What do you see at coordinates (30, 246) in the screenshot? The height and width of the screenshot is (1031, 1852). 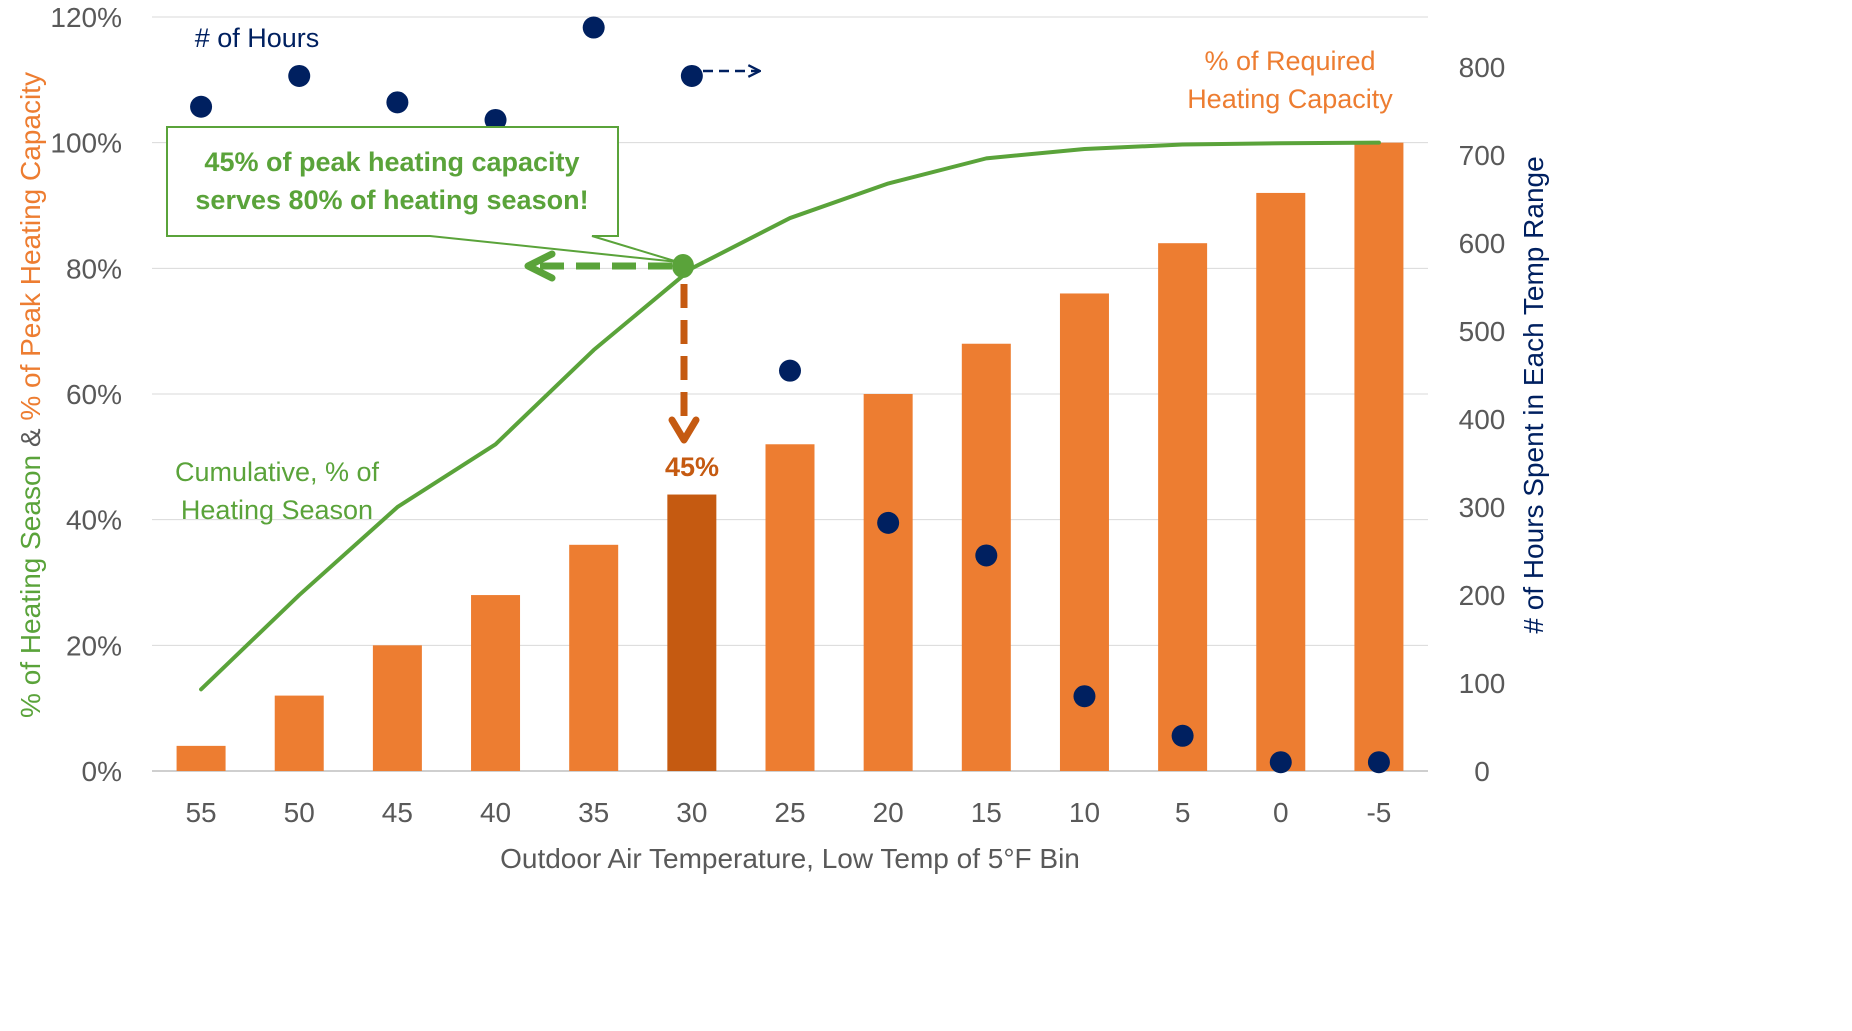 I see `y-axis-left-title-part2: % of Peak Heating Capacity` at bounding box center [30, 246].